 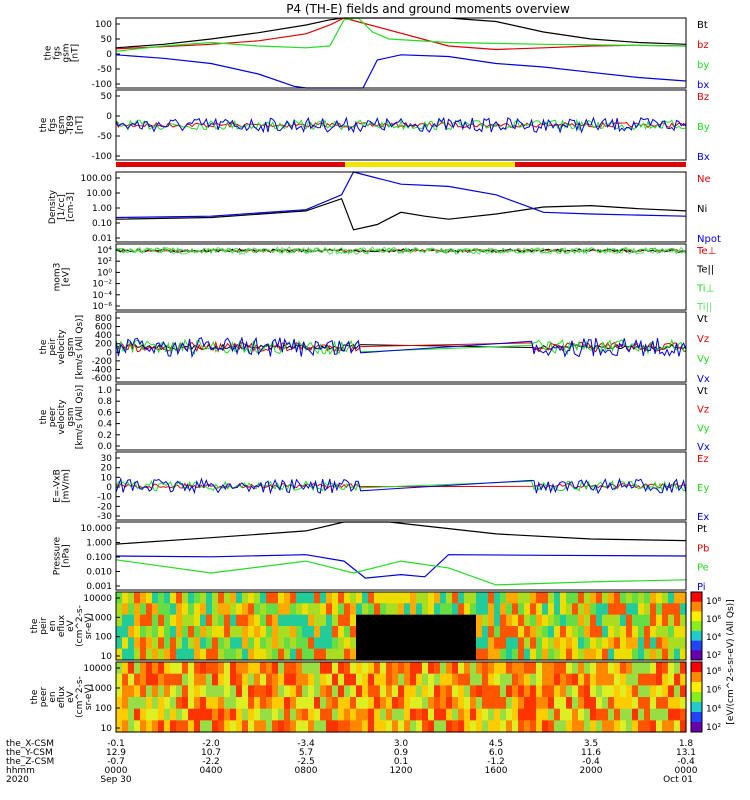 What do you see at coordinates (401, 626) in the screenshot?
I see `panel-frame` at bounding box center [401, 626].